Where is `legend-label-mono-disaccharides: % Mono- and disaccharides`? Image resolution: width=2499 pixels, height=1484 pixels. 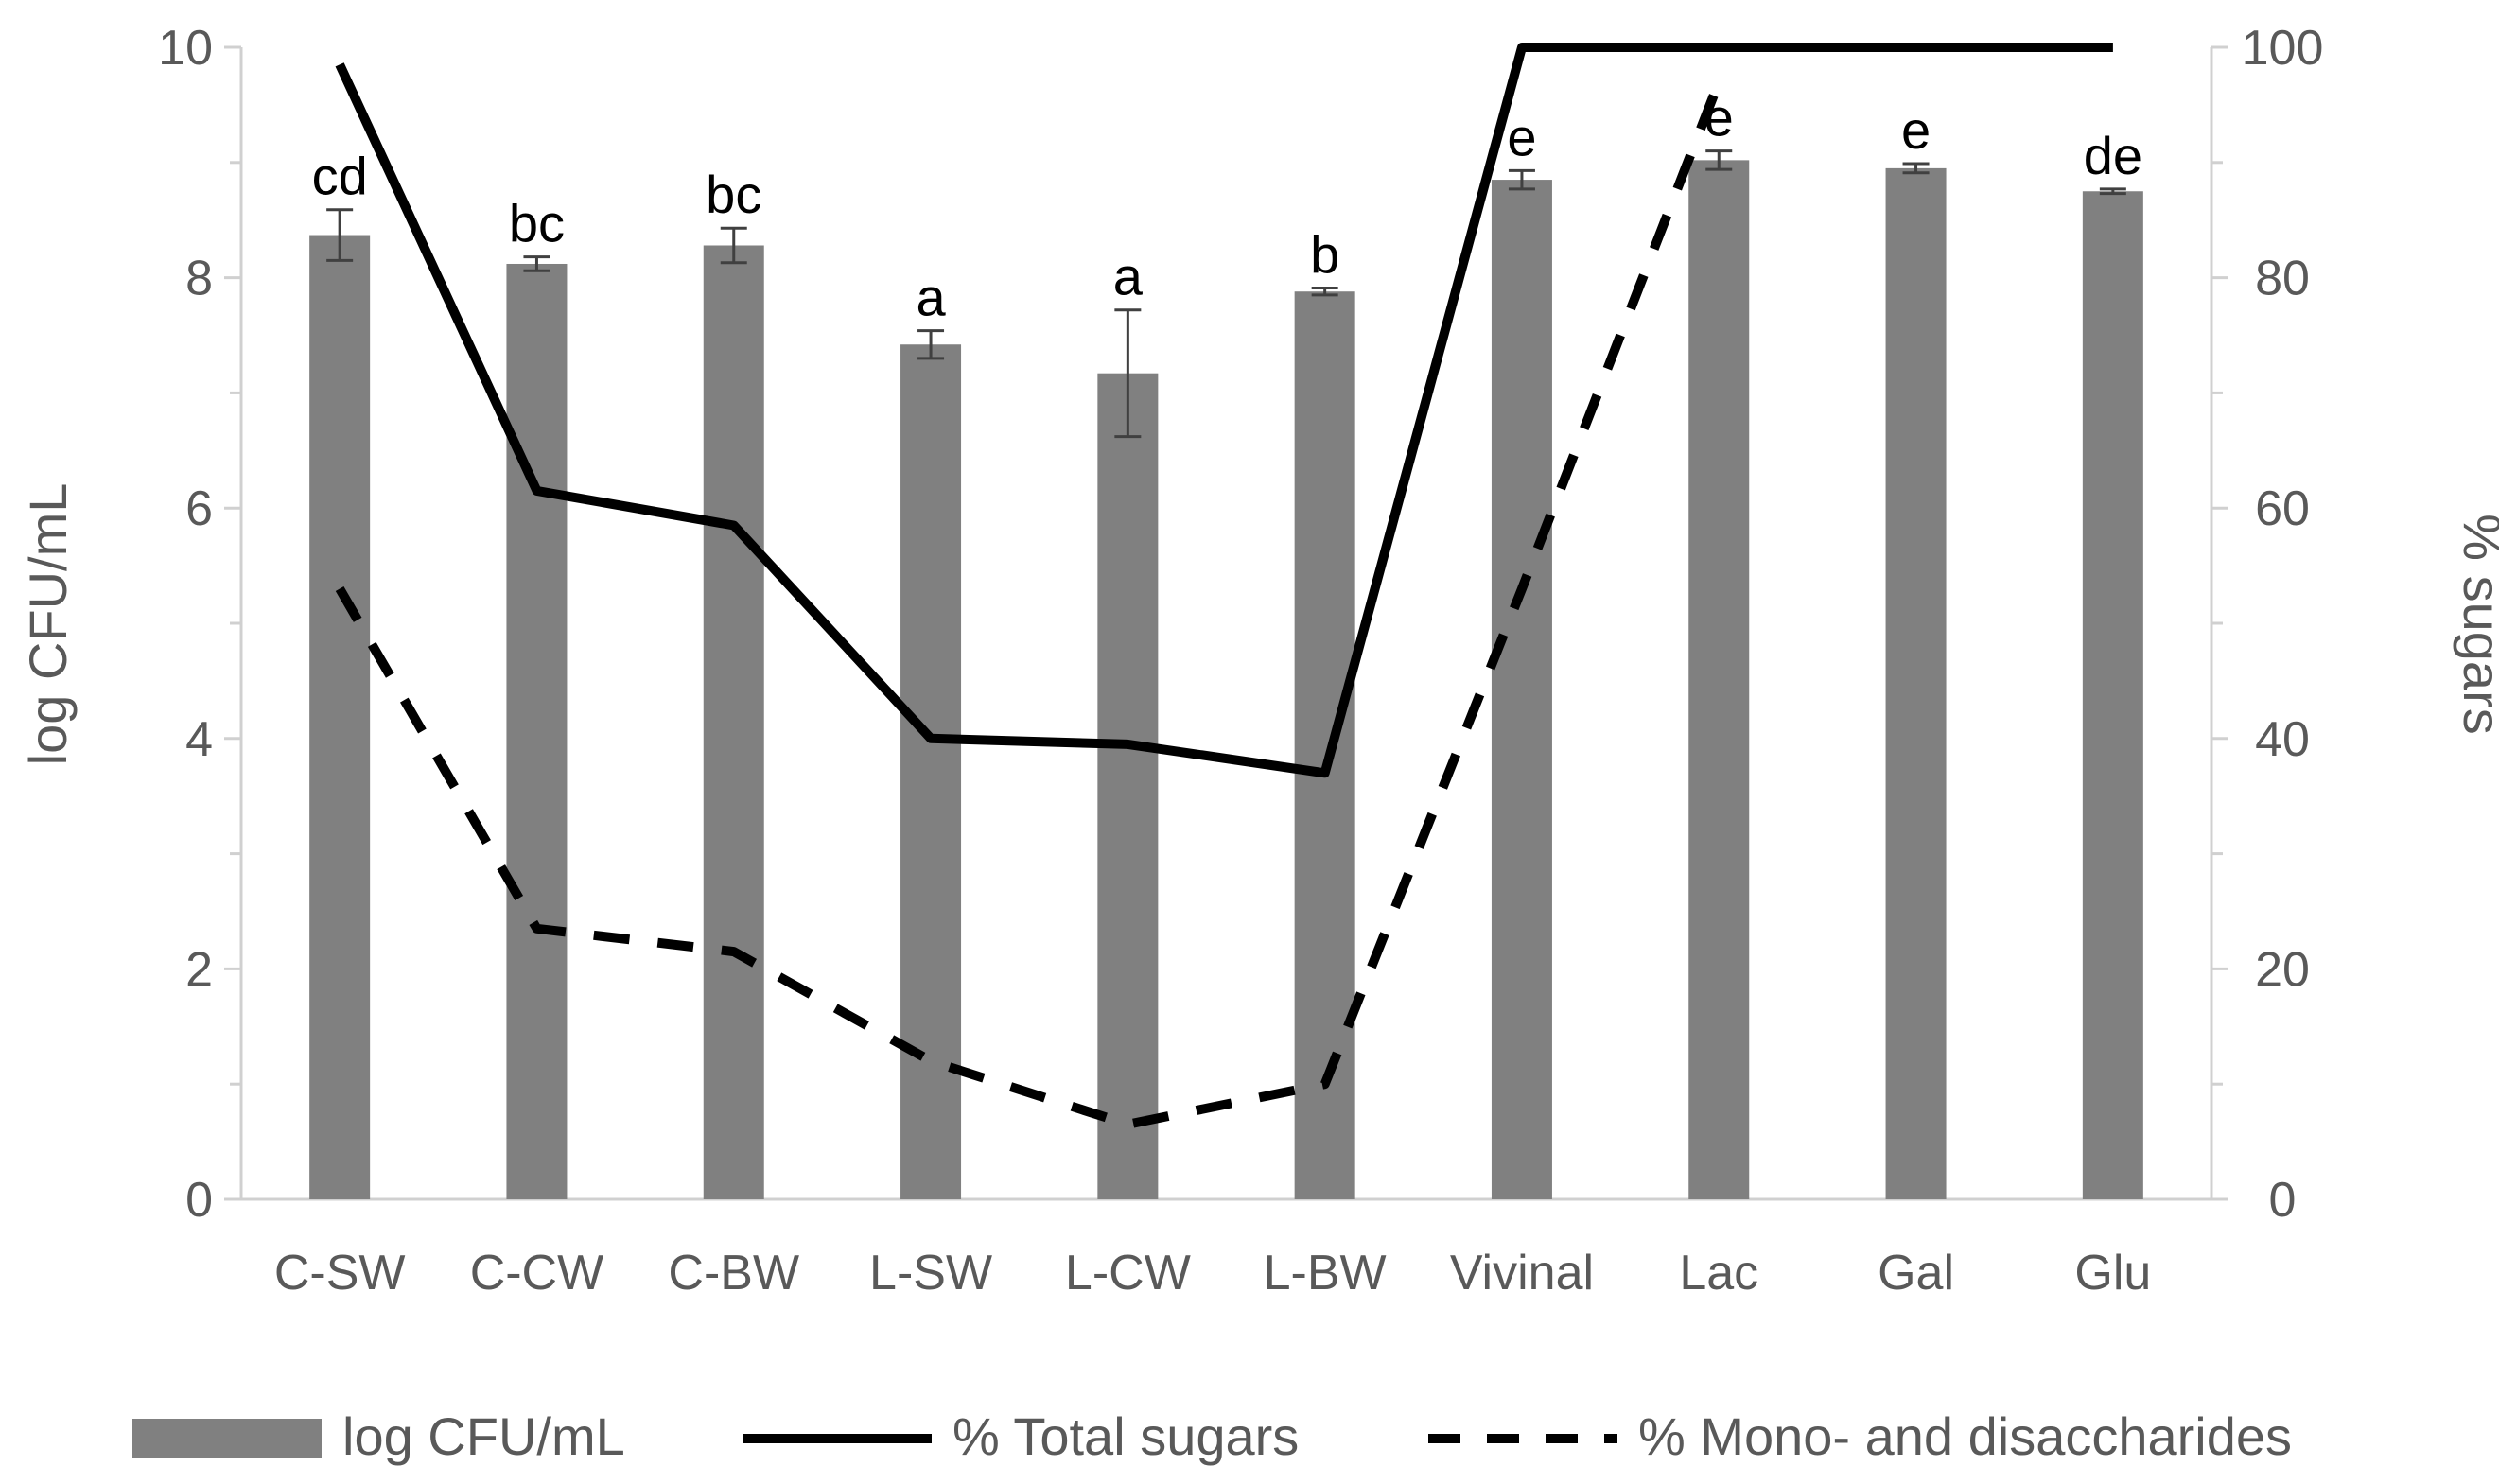 legend-label-mono-disaccharides: % Mono- and disaccharides is located at coordinates (1965, 1436).